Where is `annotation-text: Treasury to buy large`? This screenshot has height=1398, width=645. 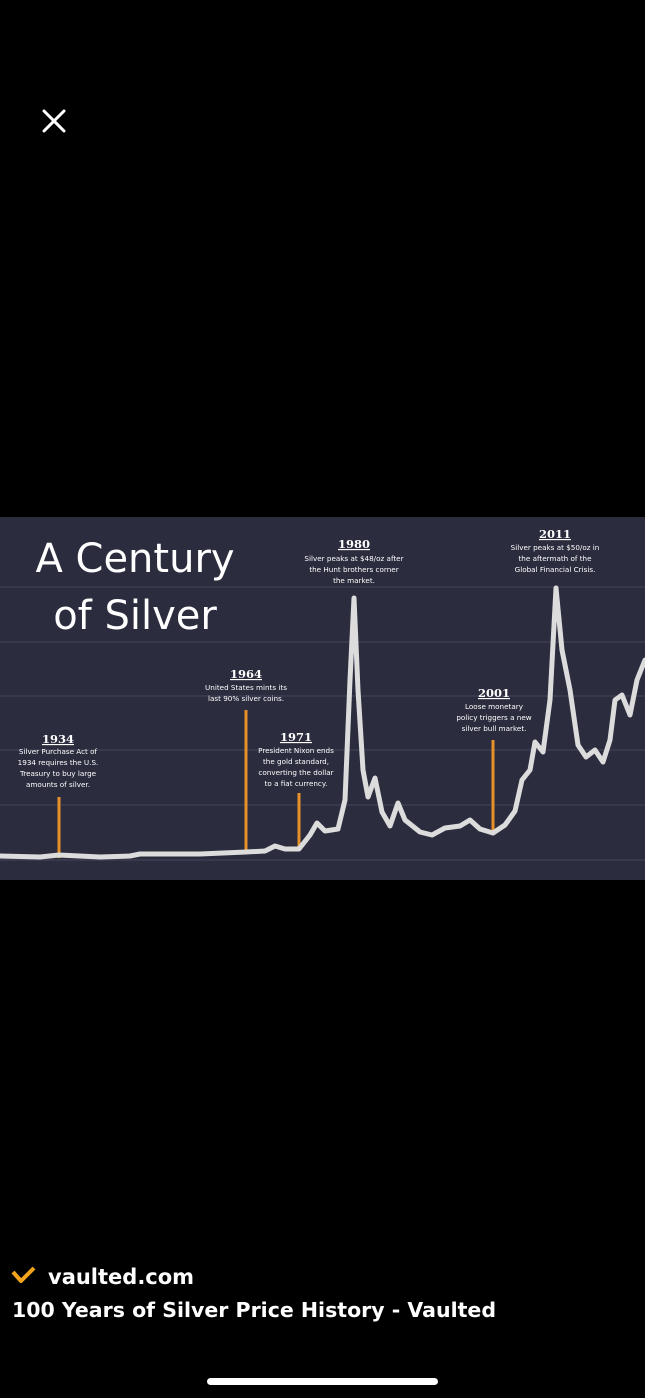
annotation-text: Treasury to buy large is located at coordinates (58, 773).